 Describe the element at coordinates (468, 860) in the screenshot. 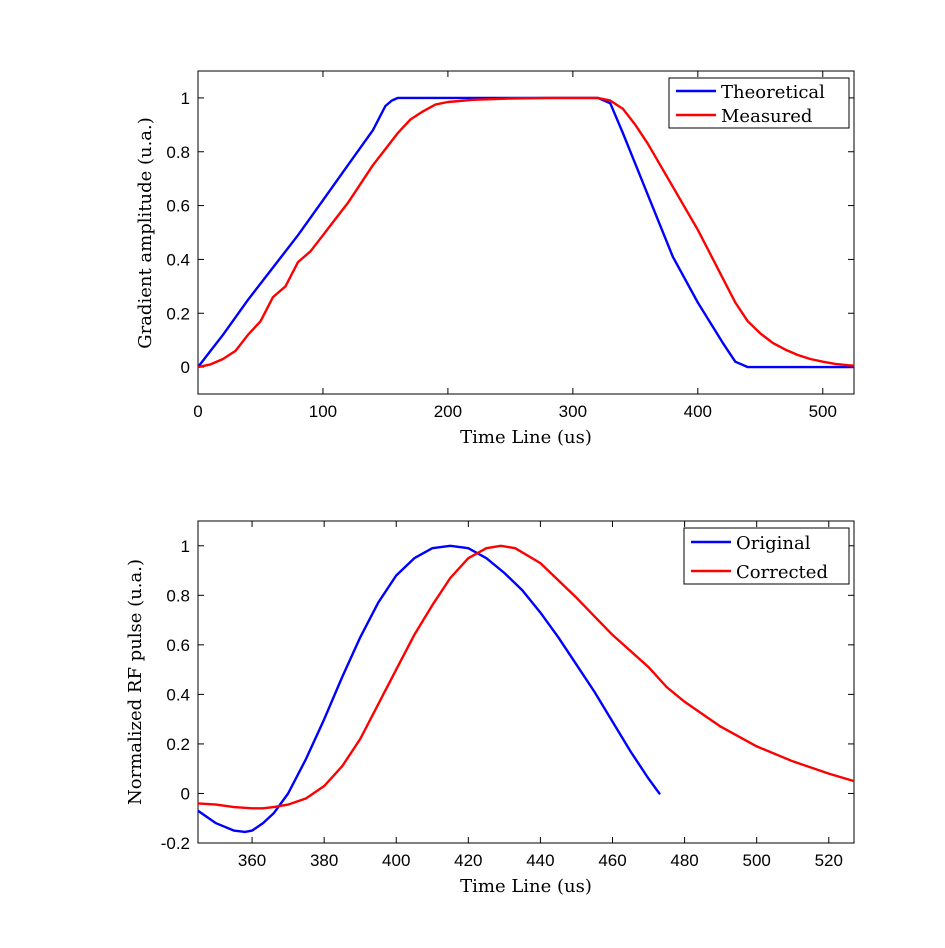

I see `rf-x-tick-label: 420` at that location.